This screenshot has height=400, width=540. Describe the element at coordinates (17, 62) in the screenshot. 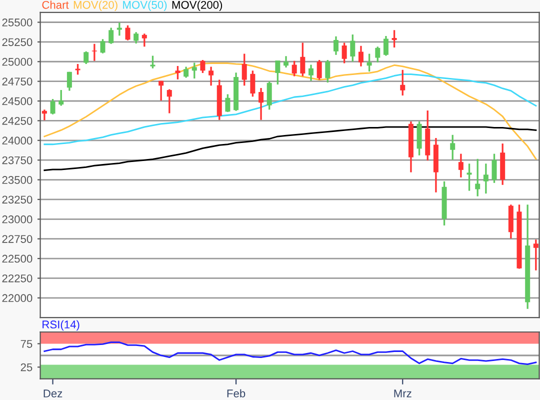

I see `y-tick-label: 25000` at that location.